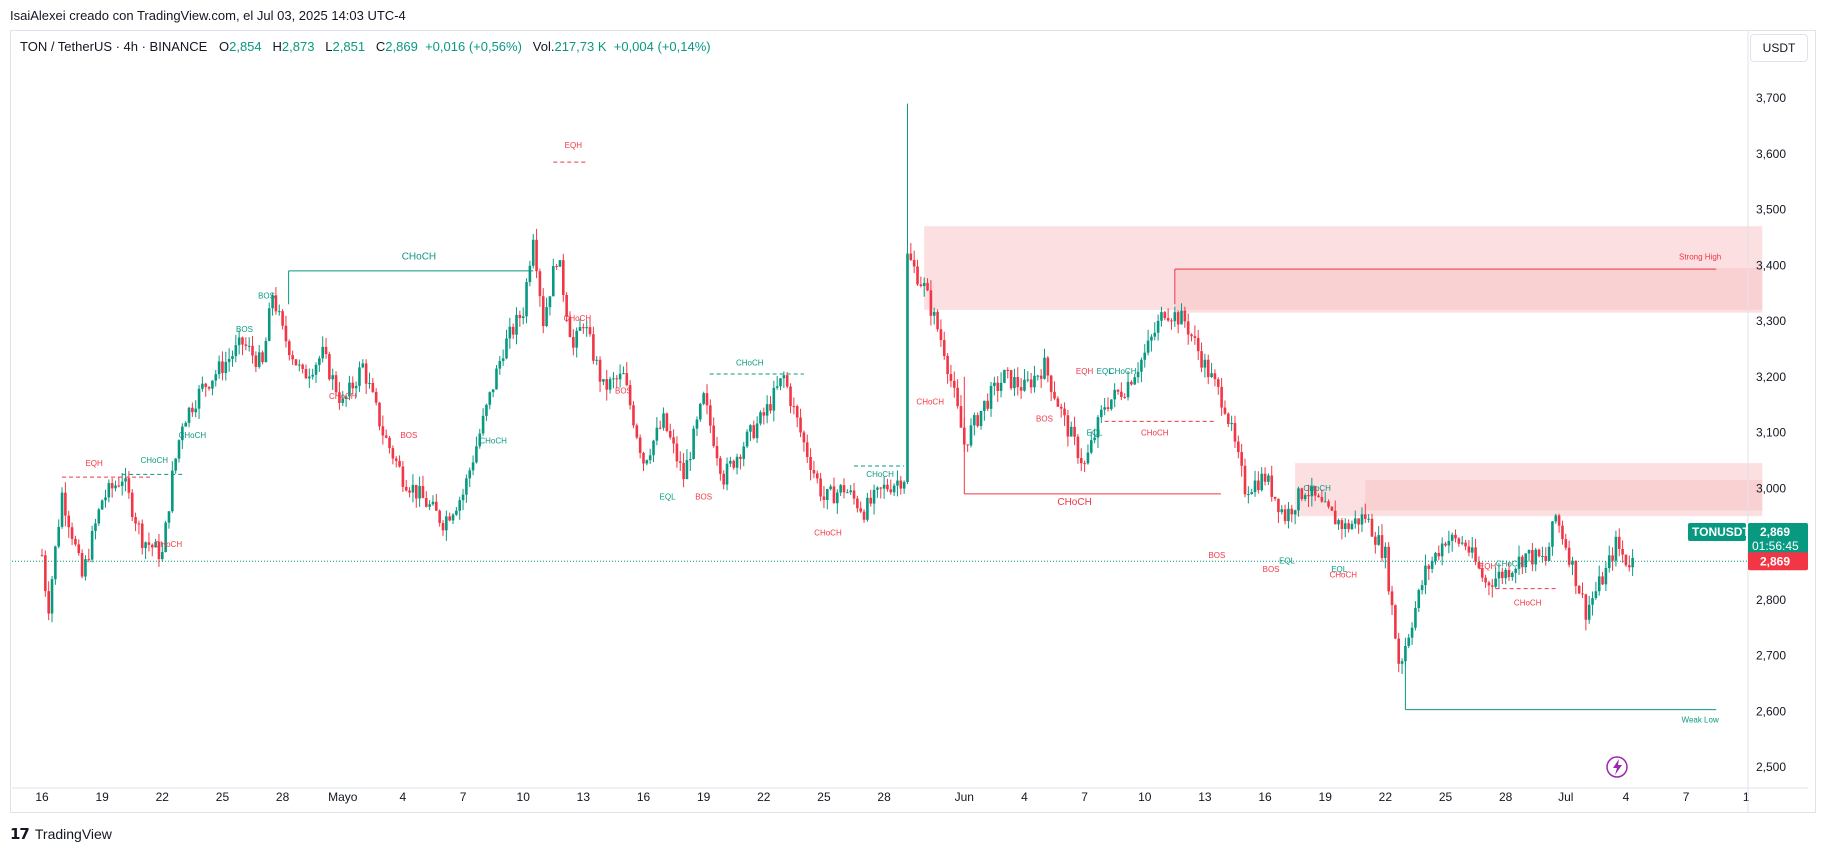  What do you see at coordinates (1044, 418) in the screenshot?
I see `structure-label: BOS` at bounding box center [1044, 418].